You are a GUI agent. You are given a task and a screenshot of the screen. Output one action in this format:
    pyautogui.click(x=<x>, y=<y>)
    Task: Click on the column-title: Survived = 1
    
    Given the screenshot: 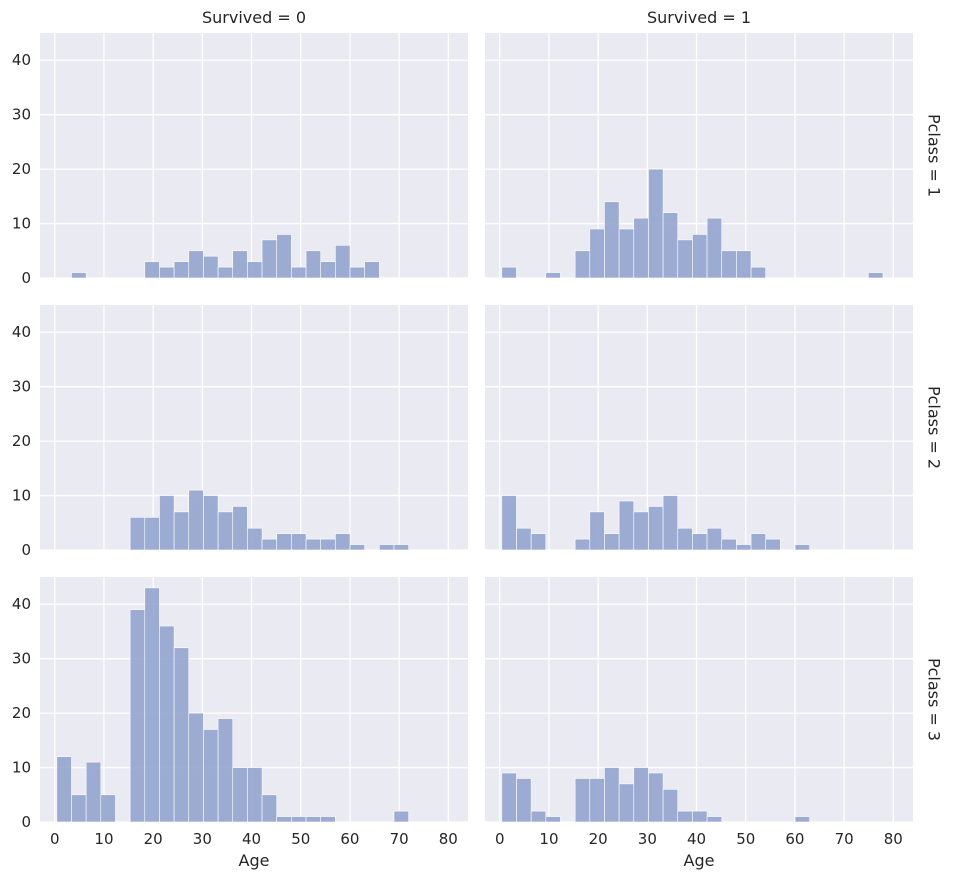 What is the action you would take?
    pyautogui.click(x=699, y=17)
    